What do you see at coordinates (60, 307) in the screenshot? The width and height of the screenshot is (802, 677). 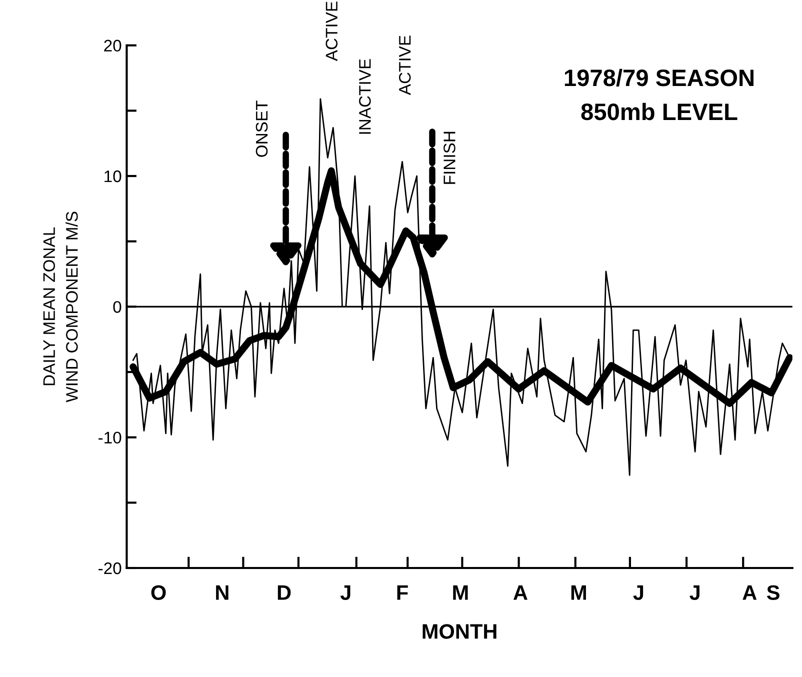 I see `y-axis-title: DAILY MEAN ZONAL WIND COMPONENT M/S` at bounding box center [60, 307].